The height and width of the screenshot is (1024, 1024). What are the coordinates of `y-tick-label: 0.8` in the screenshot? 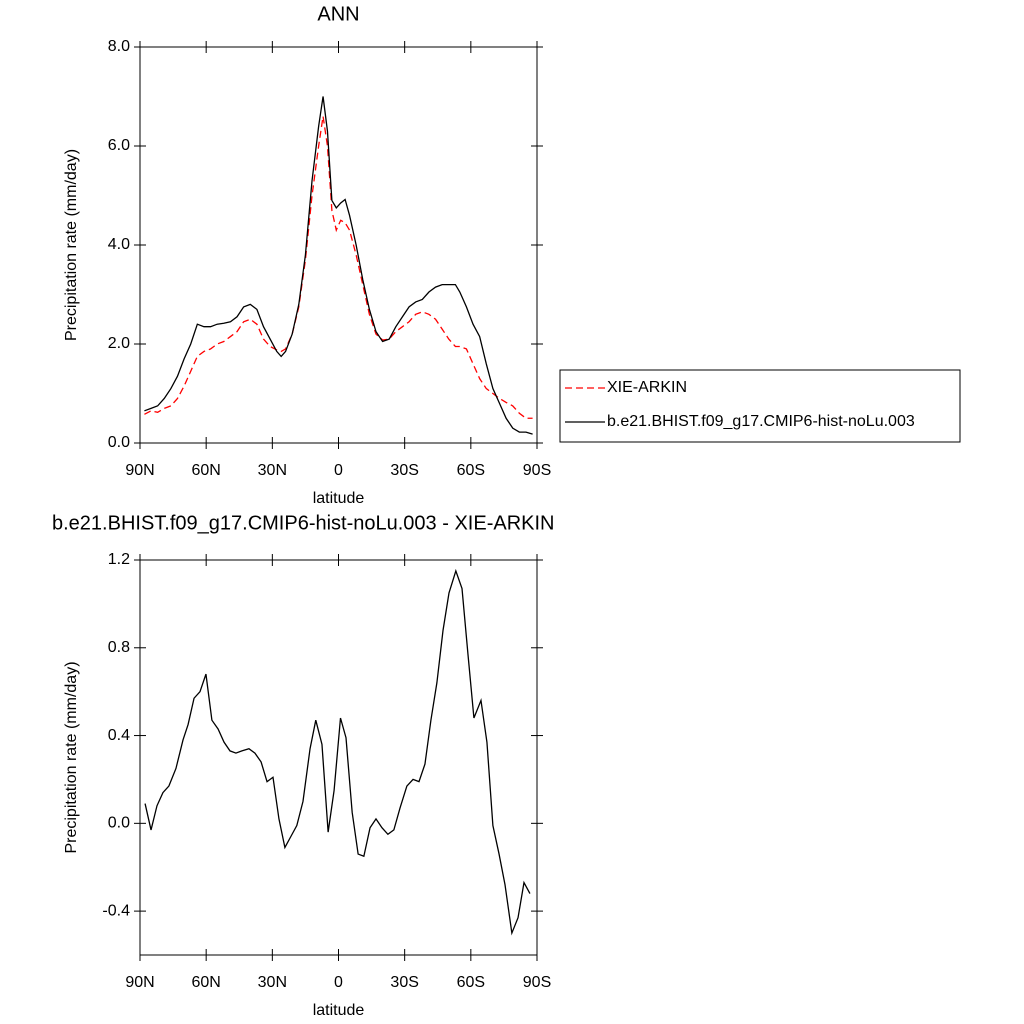 It's located at (119, 647).